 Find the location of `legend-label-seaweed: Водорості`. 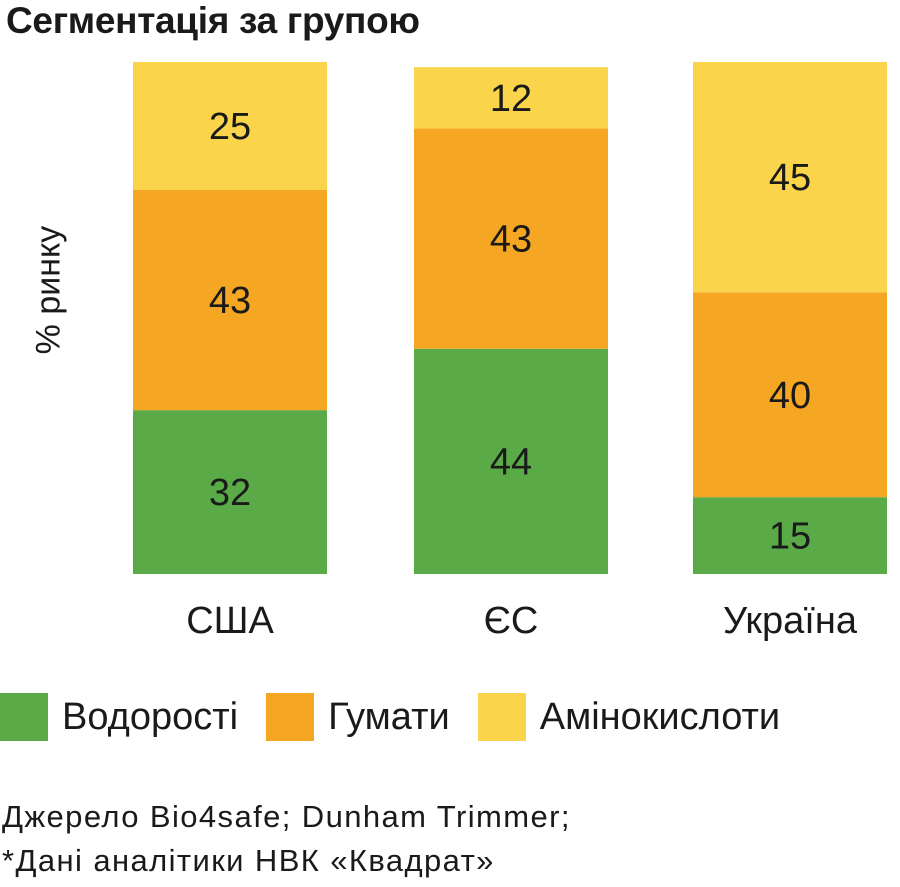

legend-label-seaweed: Водорості is located at coordinates (150, 716).